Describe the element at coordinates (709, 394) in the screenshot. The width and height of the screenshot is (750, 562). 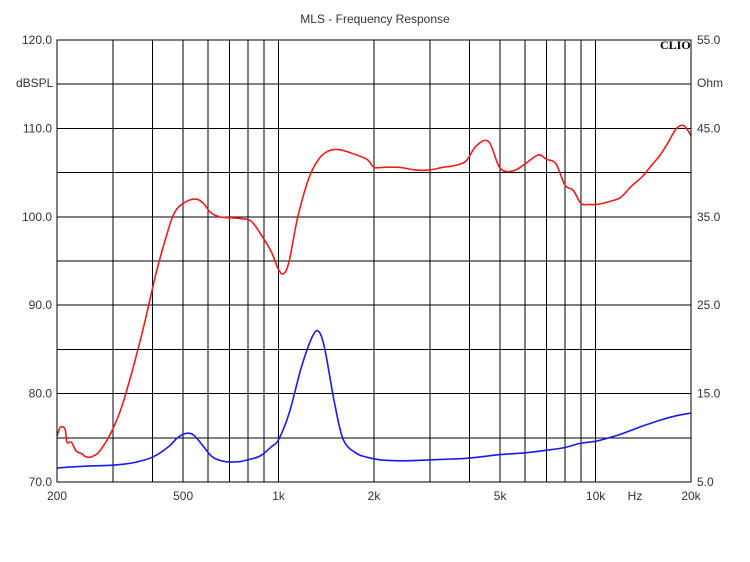
I see `right-tick-label: 15.0` at that location.